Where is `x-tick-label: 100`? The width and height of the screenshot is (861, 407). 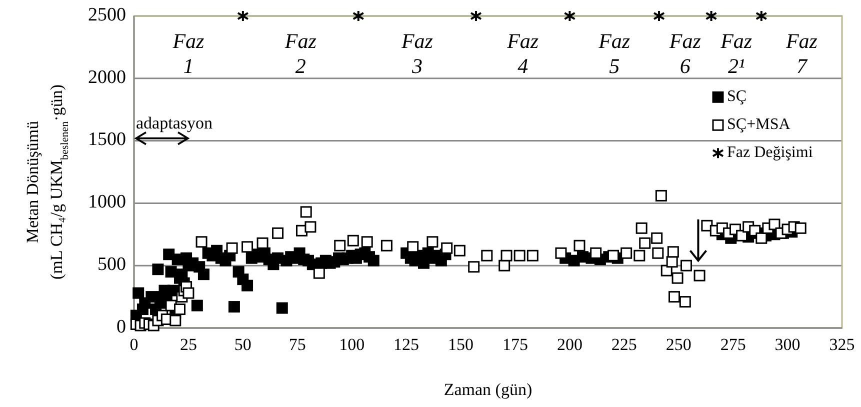 x-tick-label: 100 is located at coordinates (352, 344).